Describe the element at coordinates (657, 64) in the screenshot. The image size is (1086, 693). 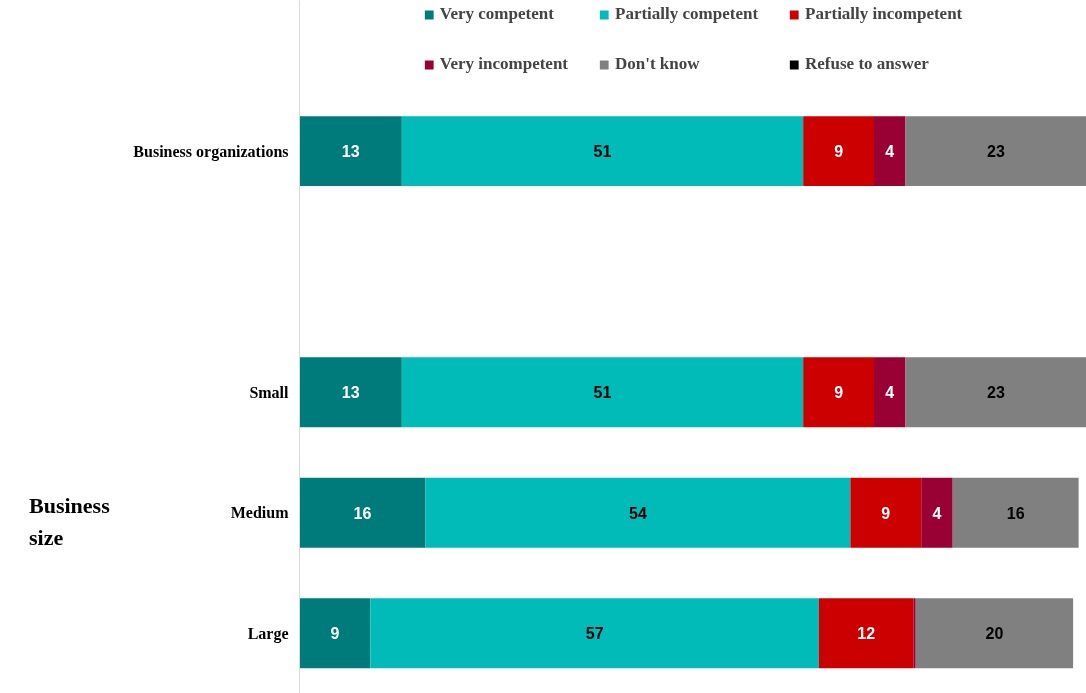
I see `legend-label: Don't know` at that location.